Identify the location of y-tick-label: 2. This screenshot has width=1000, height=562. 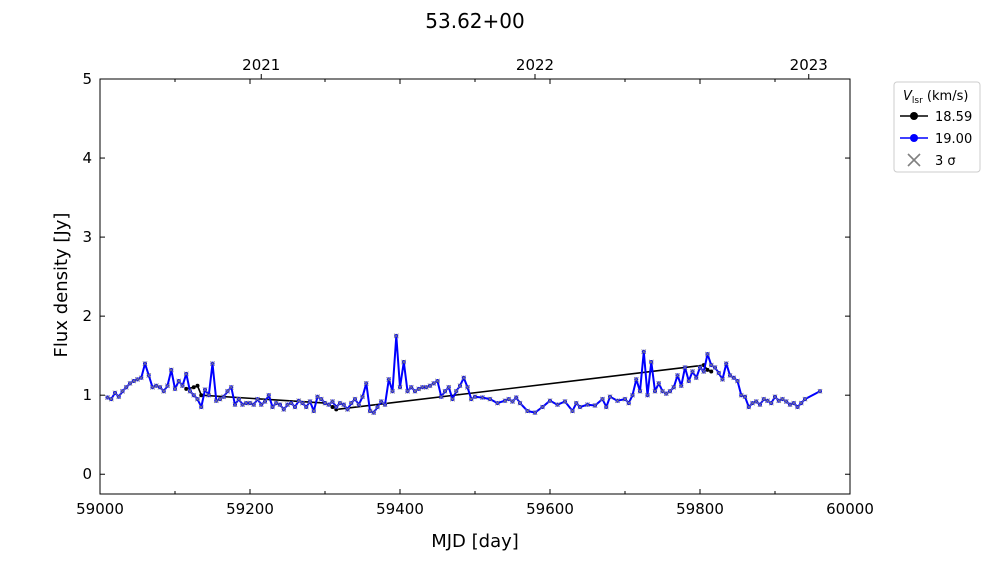
(87, 316).